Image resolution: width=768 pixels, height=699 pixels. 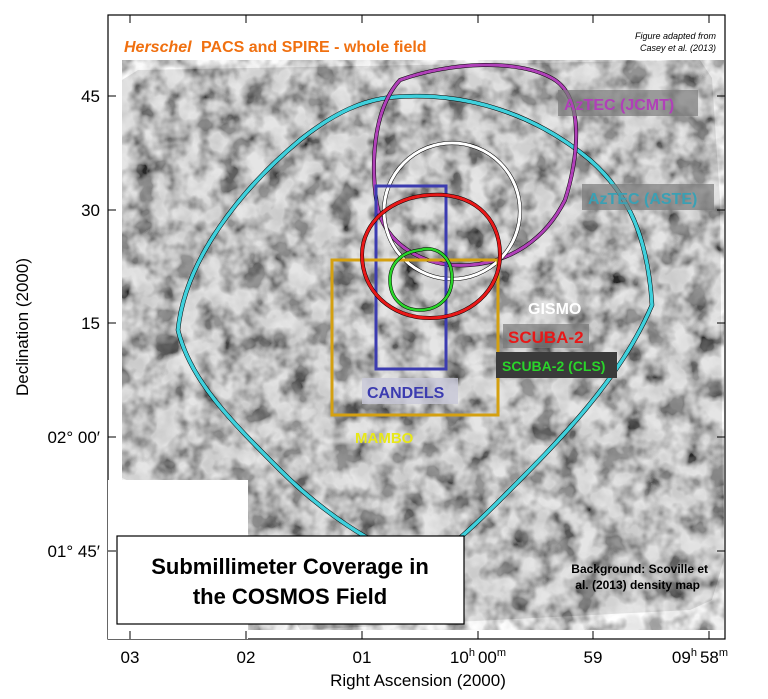 I want to click on gismo-label: GISMO, so click(x=554, y=309).